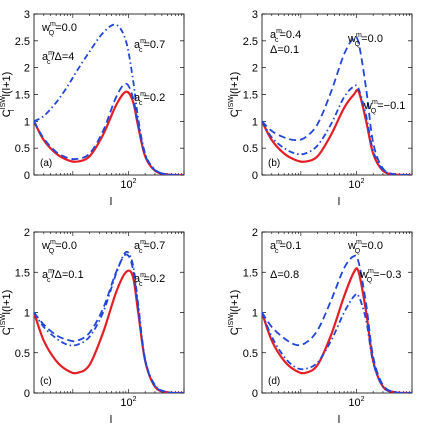 This screenshot has width=436, height=436. Describe the element at coordinates (46, 381) in the screenshot. I see `panel-label: (c)` at that location.